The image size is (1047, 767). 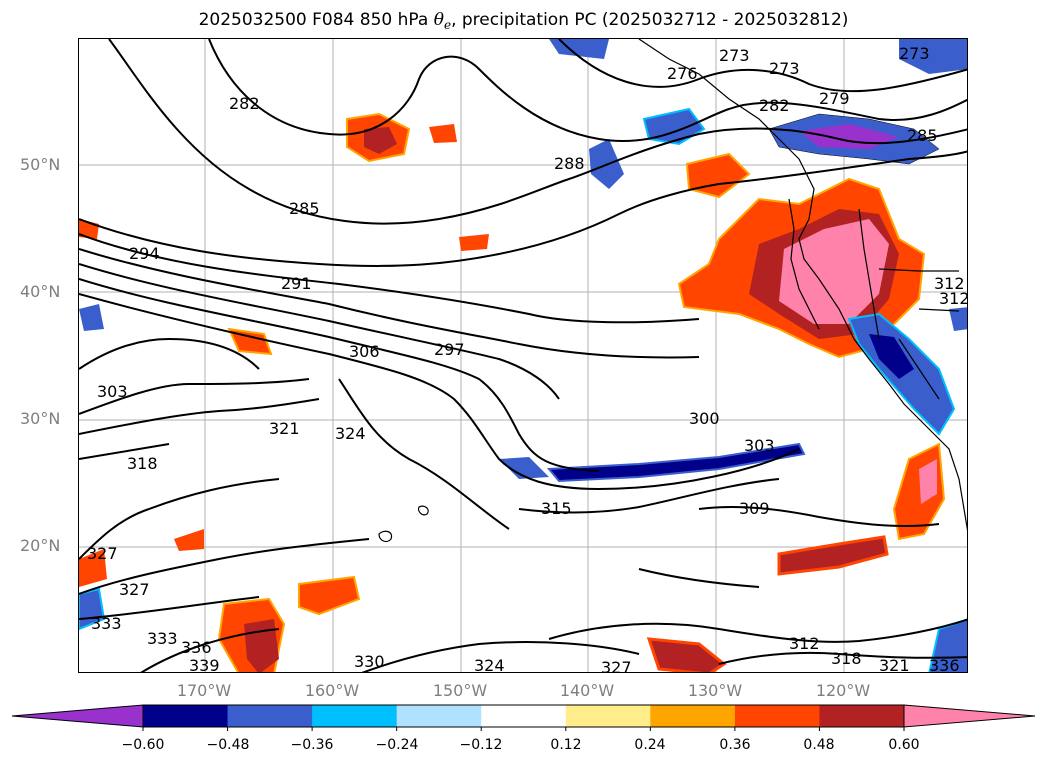 What do you see at coordinates (481, 745) in the screenshot?
I see `colorbar-tick-label: −0.12` at bounding box center [481, 745].